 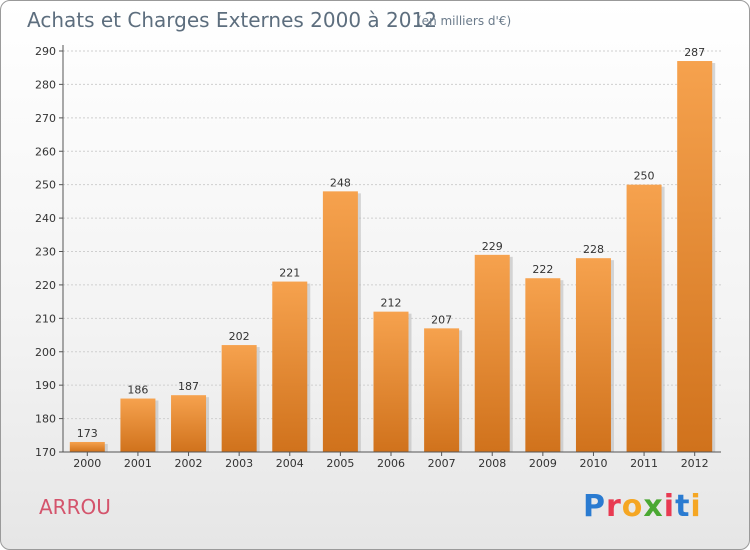 I want to click on logo-letter: P, so click(x=594, y=506).